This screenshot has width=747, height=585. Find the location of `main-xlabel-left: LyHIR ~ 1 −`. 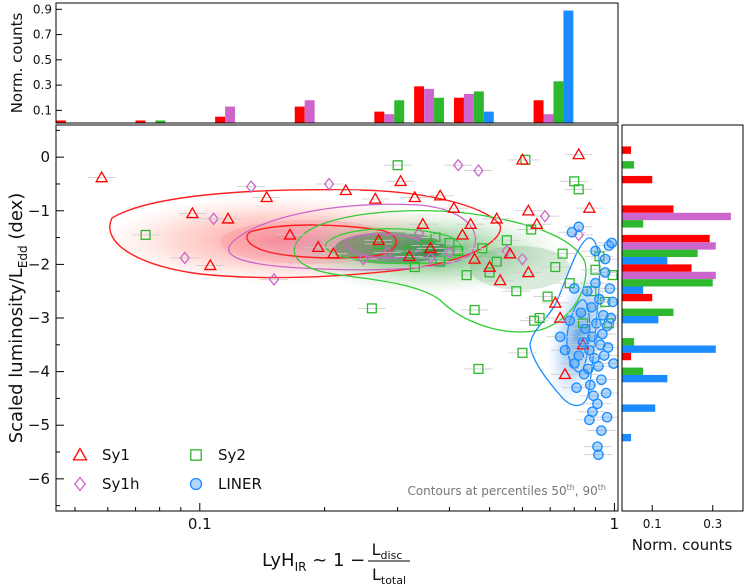

main-xlabel-left: LyHIR ~ 1 − is located at coordinates (313, 562).